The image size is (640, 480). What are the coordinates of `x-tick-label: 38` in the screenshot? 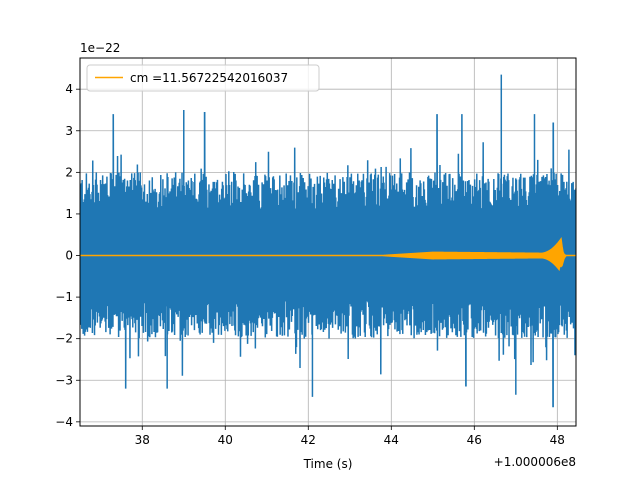 It's located at (142, 440).